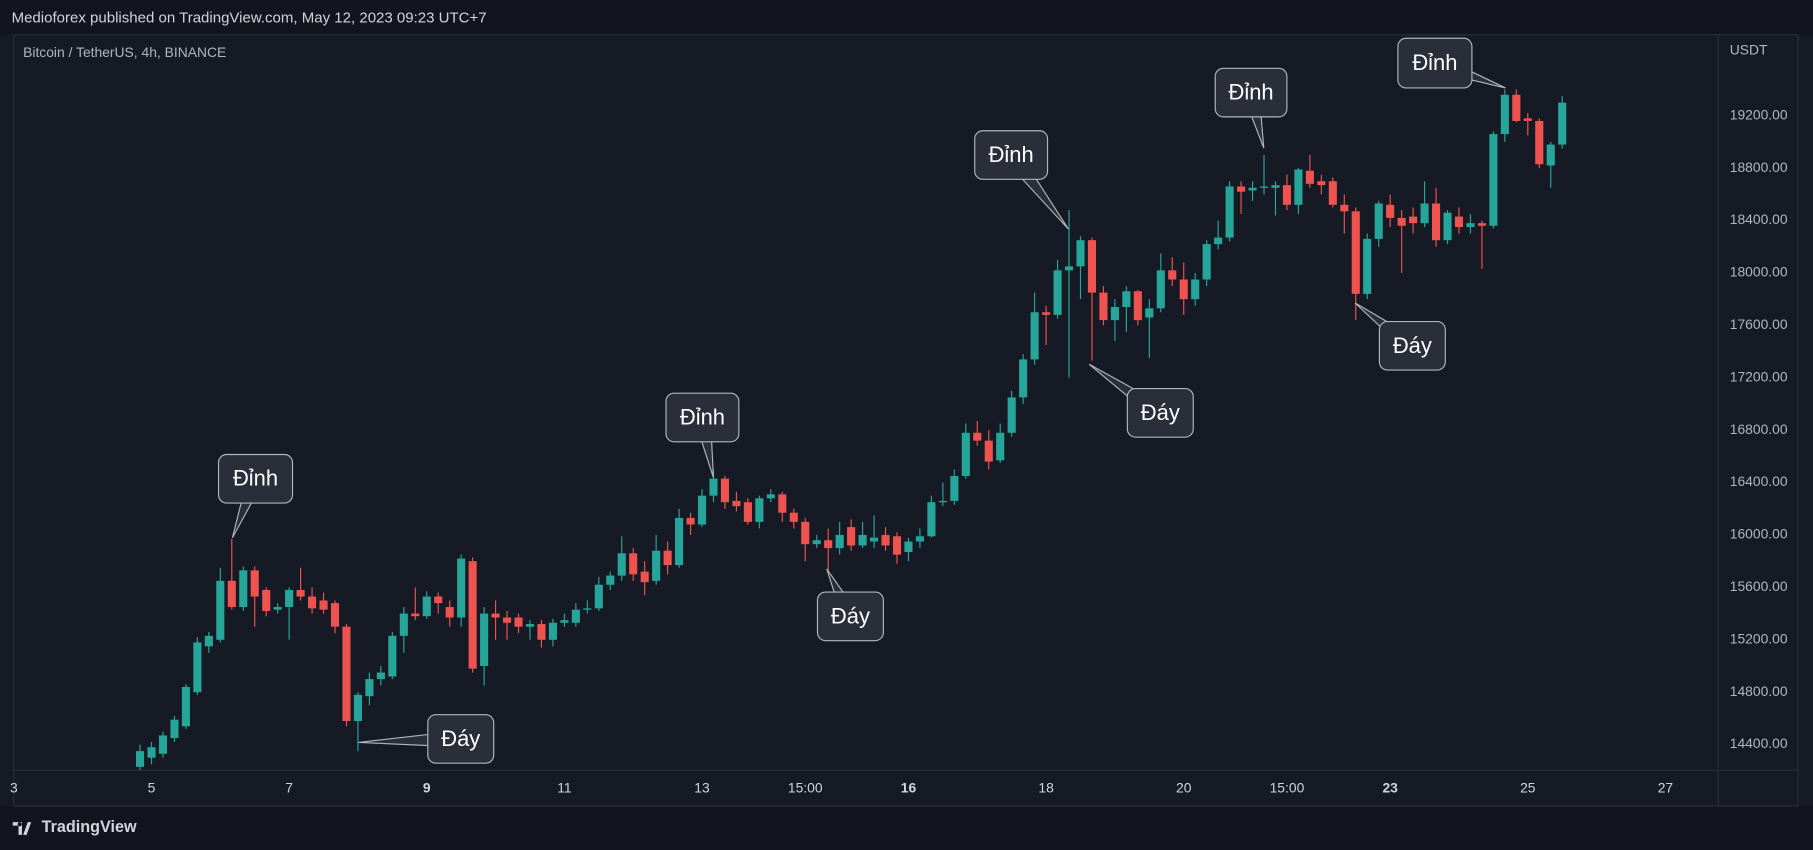 The height and width of the screenshot is (850, 1813). Describe the element at coordinates (1759, 167) in the screenshot. I see `y-tick-label: 18800.00` at that location.